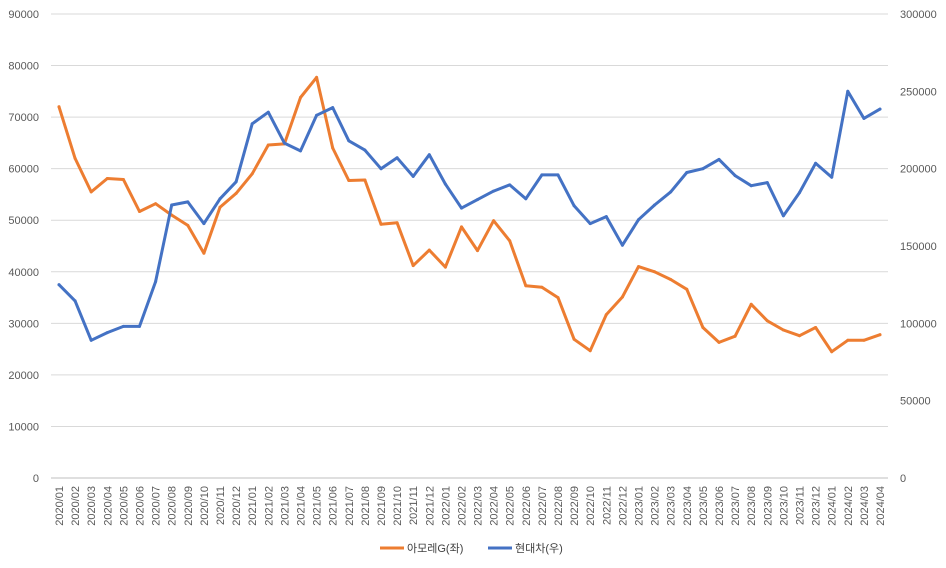 The image size is (946, 568). What do you see at coordinates (623, 506) in the screenshot?
I see `x-tick-label: 2022/12` at bounding box center [623, 506].